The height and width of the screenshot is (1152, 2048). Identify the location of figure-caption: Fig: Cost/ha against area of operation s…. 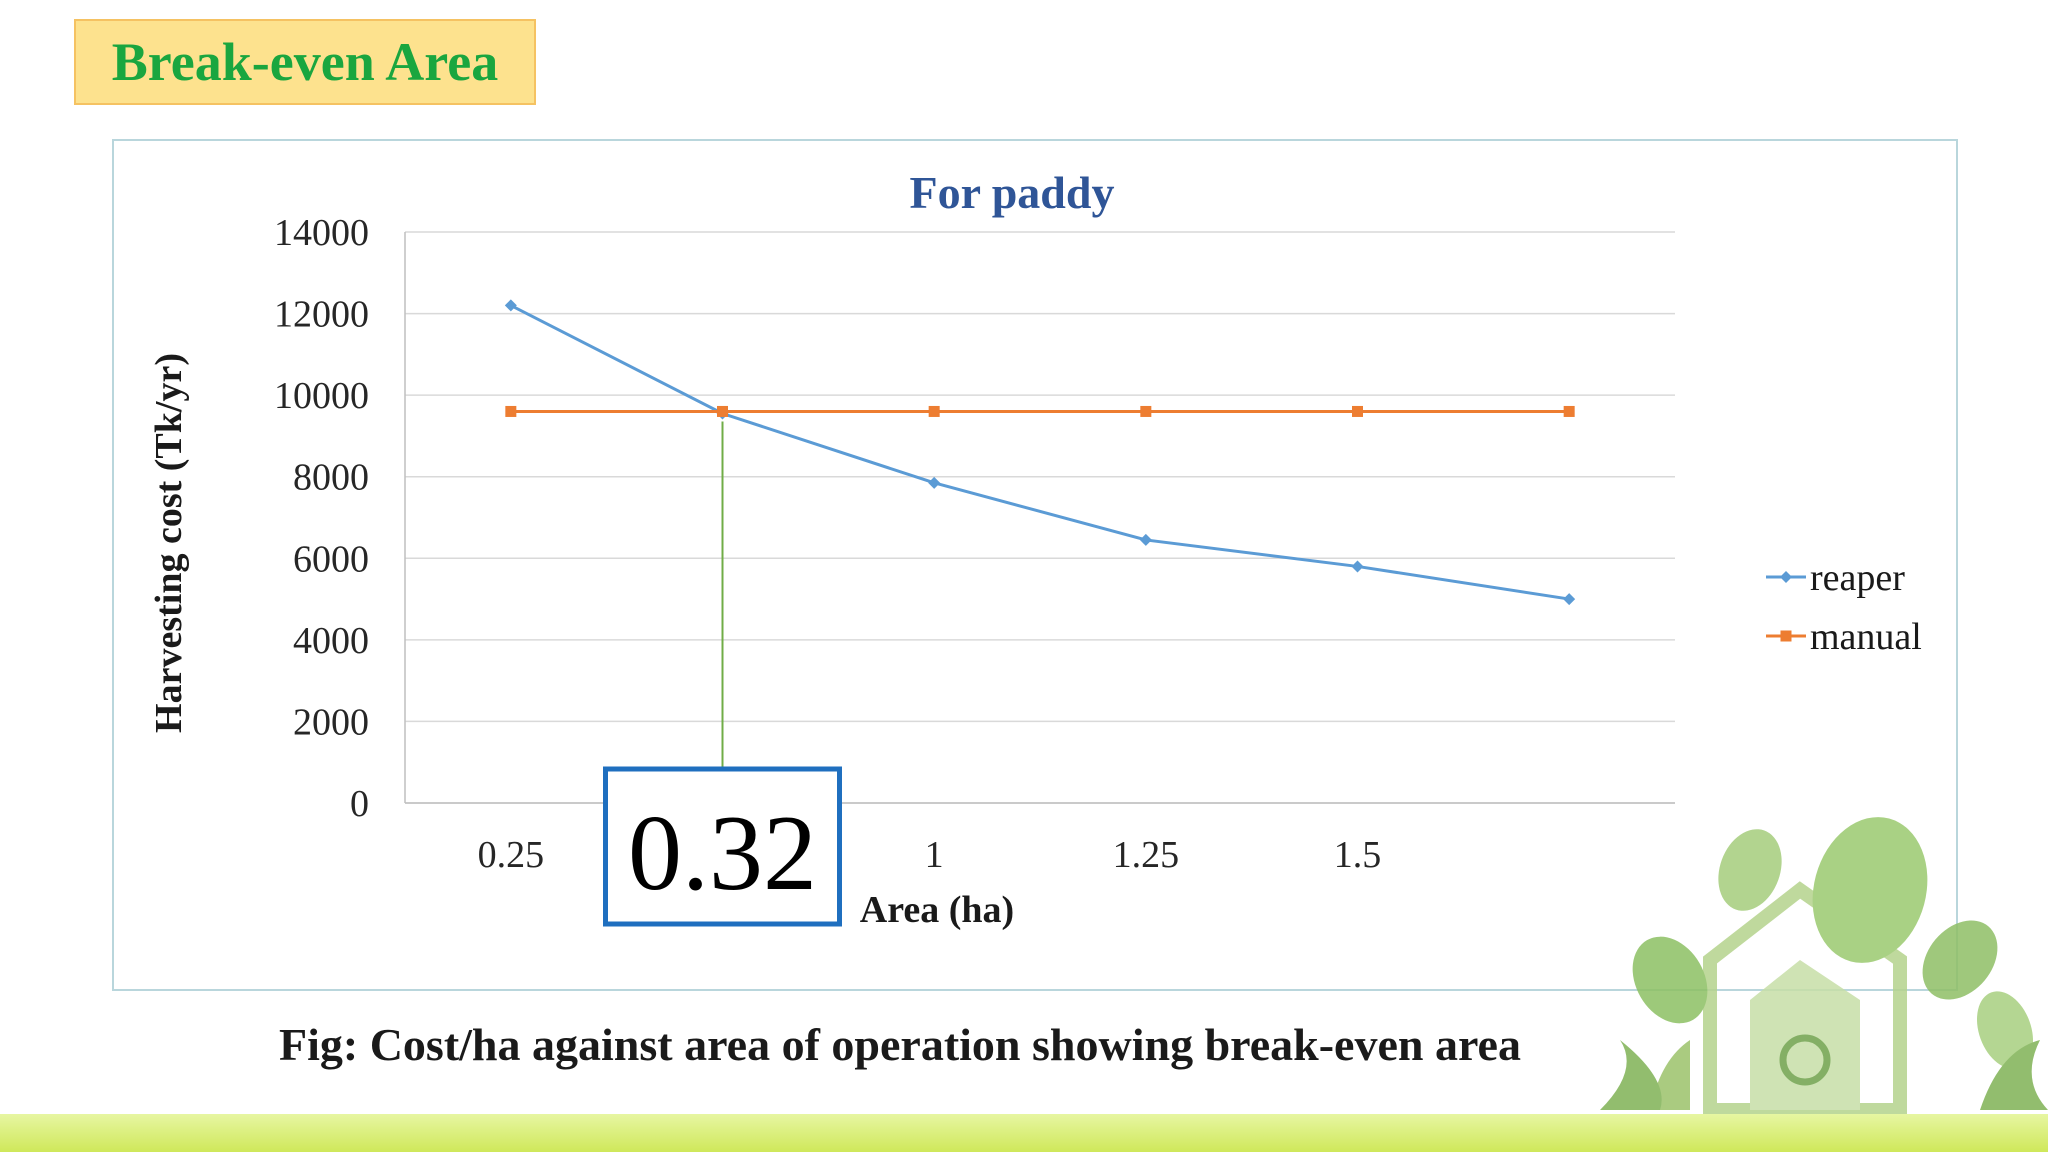
(900, 1044).